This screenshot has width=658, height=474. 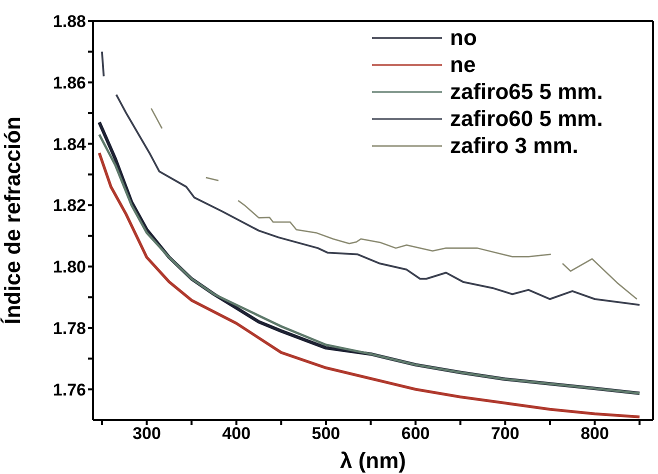 What do you see at coordinates (69, 82) in the screenshot?
I see `y-tick-label: 1.86` at bounding box center [69, 82].